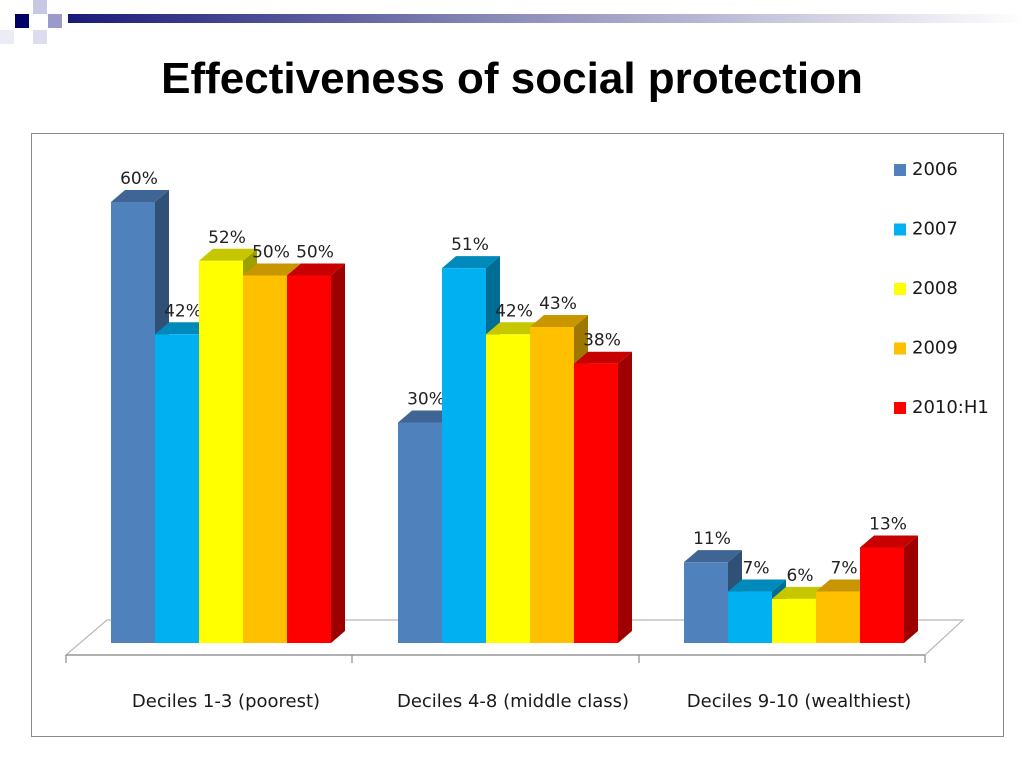  Describe the element at coordinates (712, 539) in the screenshot. I see `data-label-2-2006: 11%` at that location.